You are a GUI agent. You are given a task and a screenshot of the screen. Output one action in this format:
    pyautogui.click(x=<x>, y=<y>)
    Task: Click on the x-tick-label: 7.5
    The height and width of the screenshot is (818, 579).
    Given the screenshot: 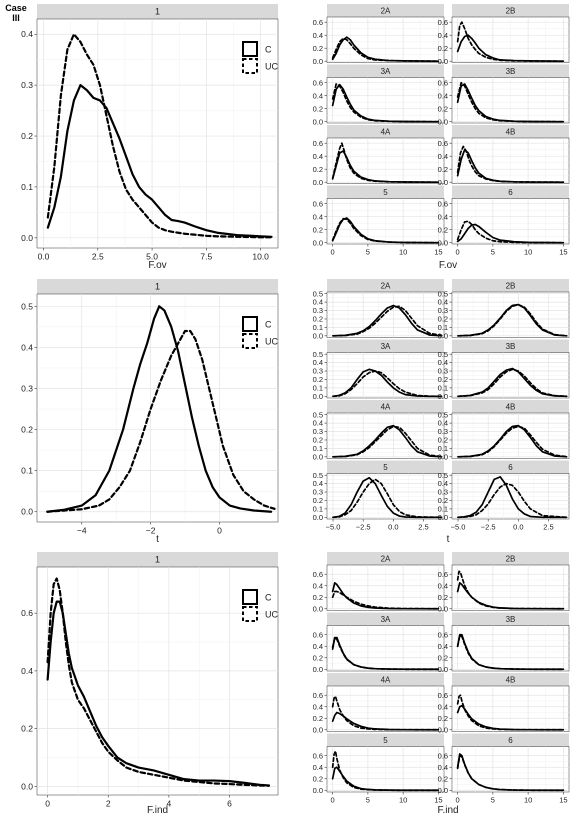 What is the action you would take?
    pyautogui.click(x=206, y=257)
    